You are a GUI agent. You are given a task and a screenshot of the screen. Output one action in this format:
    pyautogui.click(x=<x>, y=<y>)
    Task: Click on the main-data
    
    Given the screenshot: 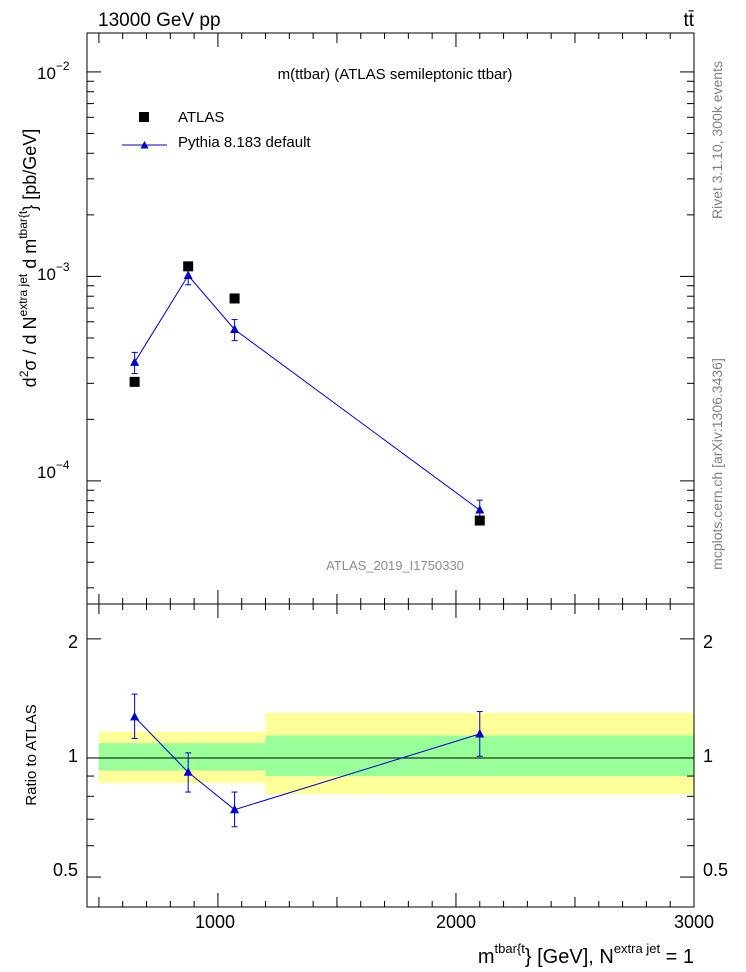 What is the action you would take?
    pyautogui.click(x=307, y=393)
    